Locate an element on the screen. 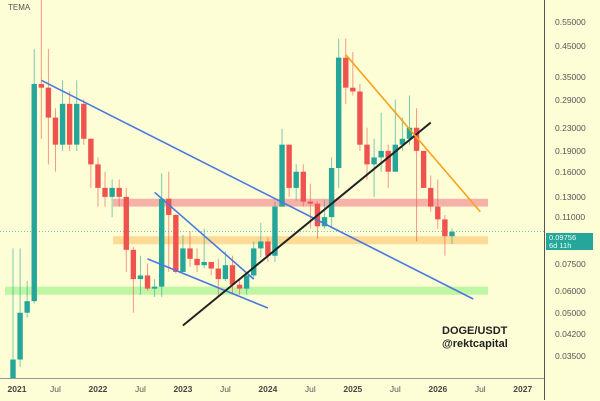 The image size is (600, 401). symbol-label: DOGE/USDT is located at coordinates (475, 331).